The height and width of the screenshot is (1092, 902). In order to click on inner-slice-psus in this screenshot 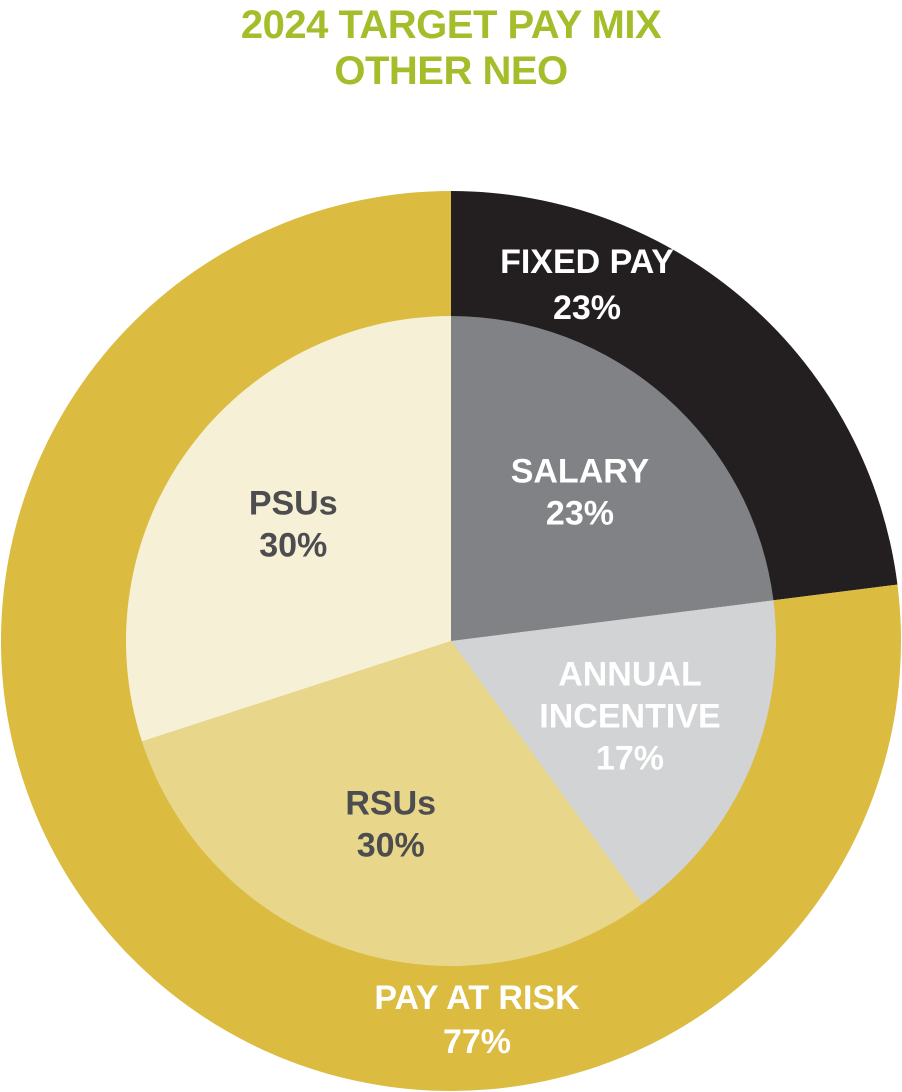, I will do `click(288, 529)`.